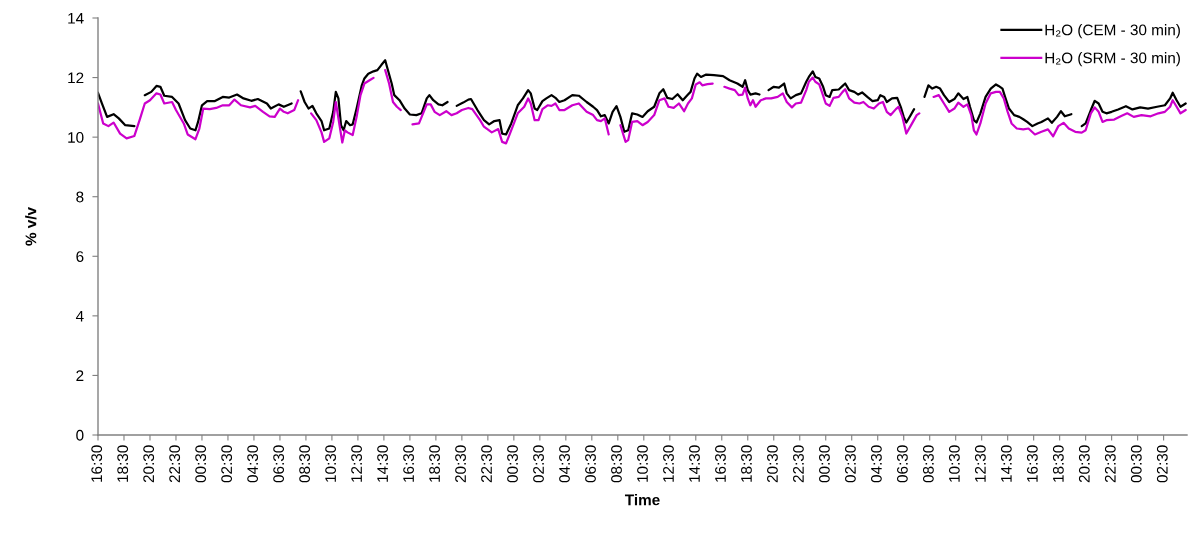 This screenshot has width=1189, height=534. Describe the element at coordinates (76, 18) in the screenshot. I see `y-tick-label: 14` at that location.